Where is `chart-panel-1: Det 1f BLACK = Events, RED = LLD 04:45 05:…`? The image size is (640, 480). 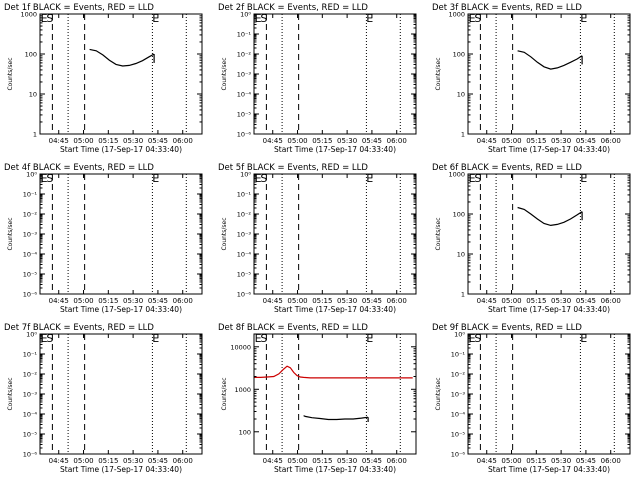
chart-panel-1: Det 1f BLACK = Events, RED = LLD 04:45 05:… is located at coordinates (103, 78).